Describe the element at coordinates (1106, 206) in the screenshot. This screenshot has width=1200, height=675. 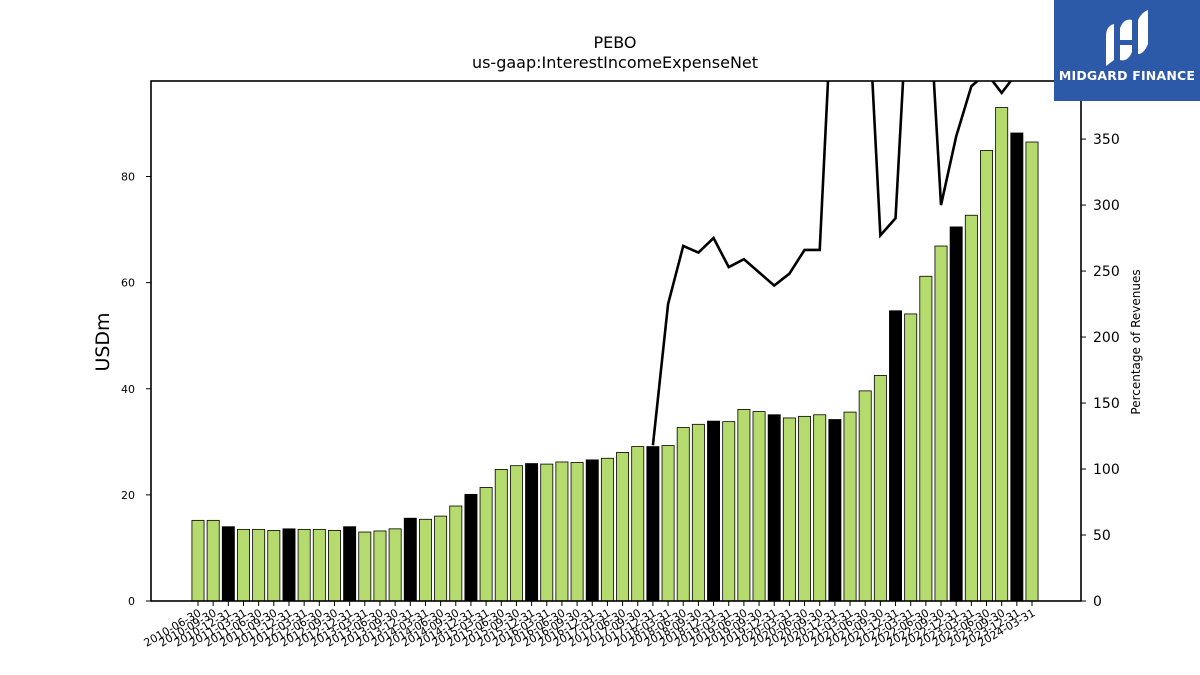
I see `y2-tick-label: 300` at that location.